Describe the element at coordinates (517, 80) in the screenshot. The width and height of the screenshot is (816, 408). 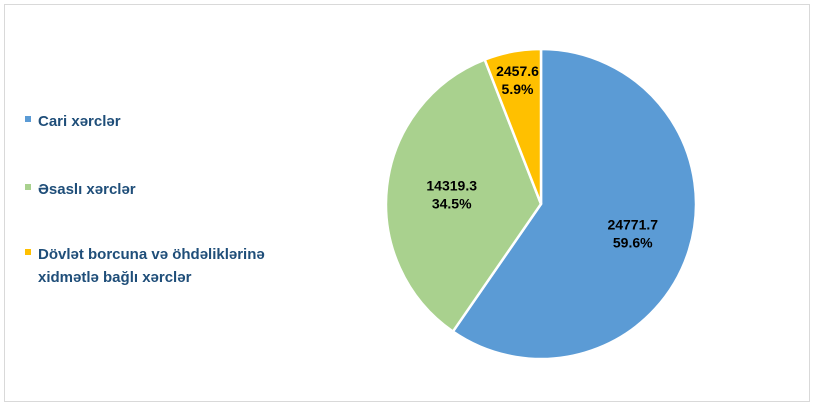
I see `slice-label-dovlet-borcu: 2457.6 5.9%` at that location.